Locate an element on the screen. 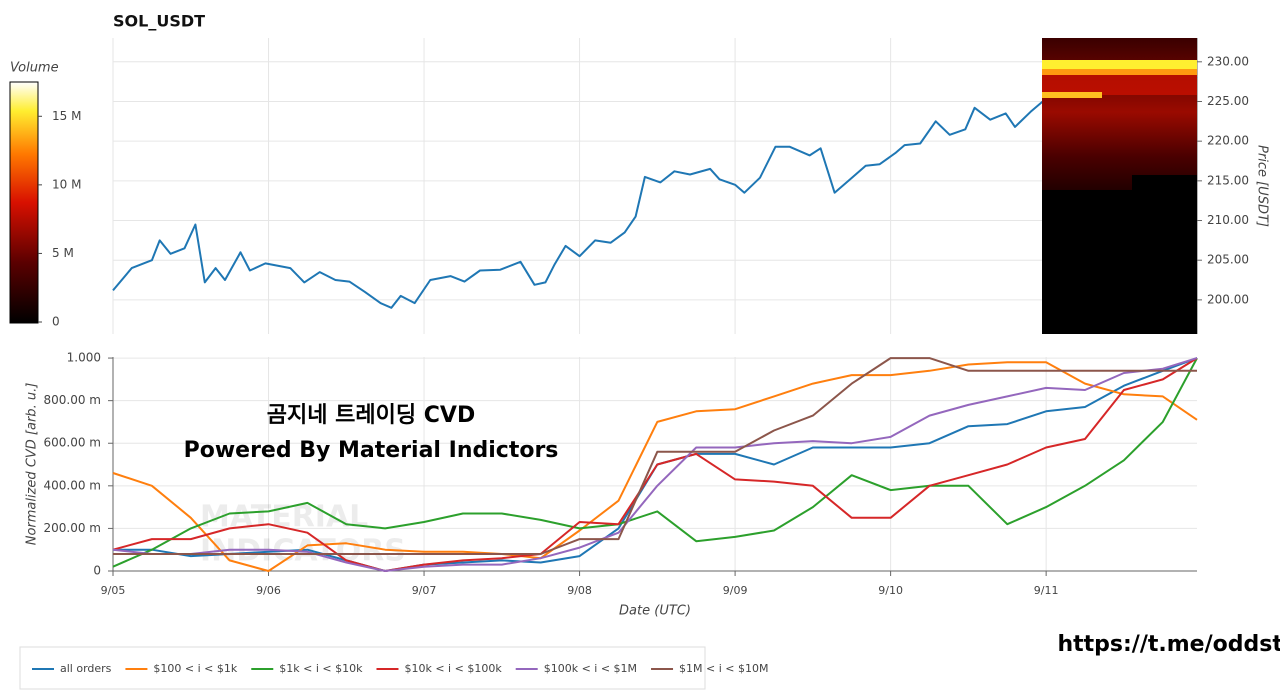 This screenshot has height=690, width=1280. x-tick-label: 9/10 is located at coordinates (890, 590).